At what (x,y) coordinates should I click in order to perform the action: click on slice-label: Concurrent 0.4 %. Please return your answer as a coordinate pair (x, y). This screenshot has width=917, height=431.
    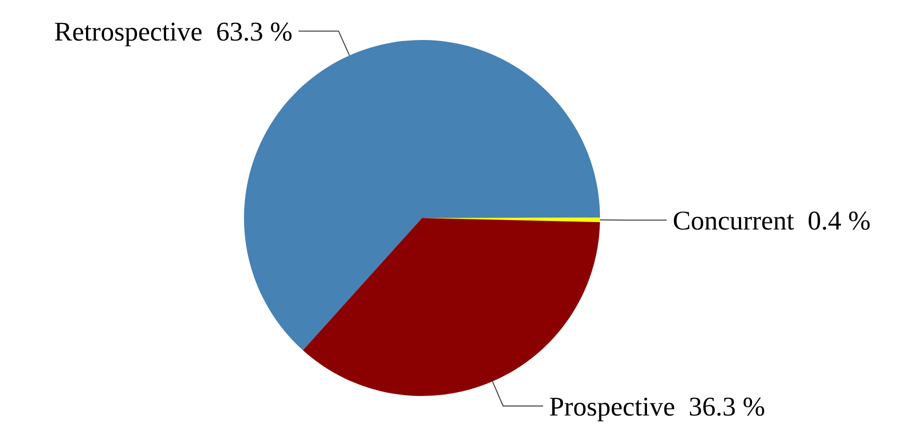
    Looking at the image, I should click on (771, 221).